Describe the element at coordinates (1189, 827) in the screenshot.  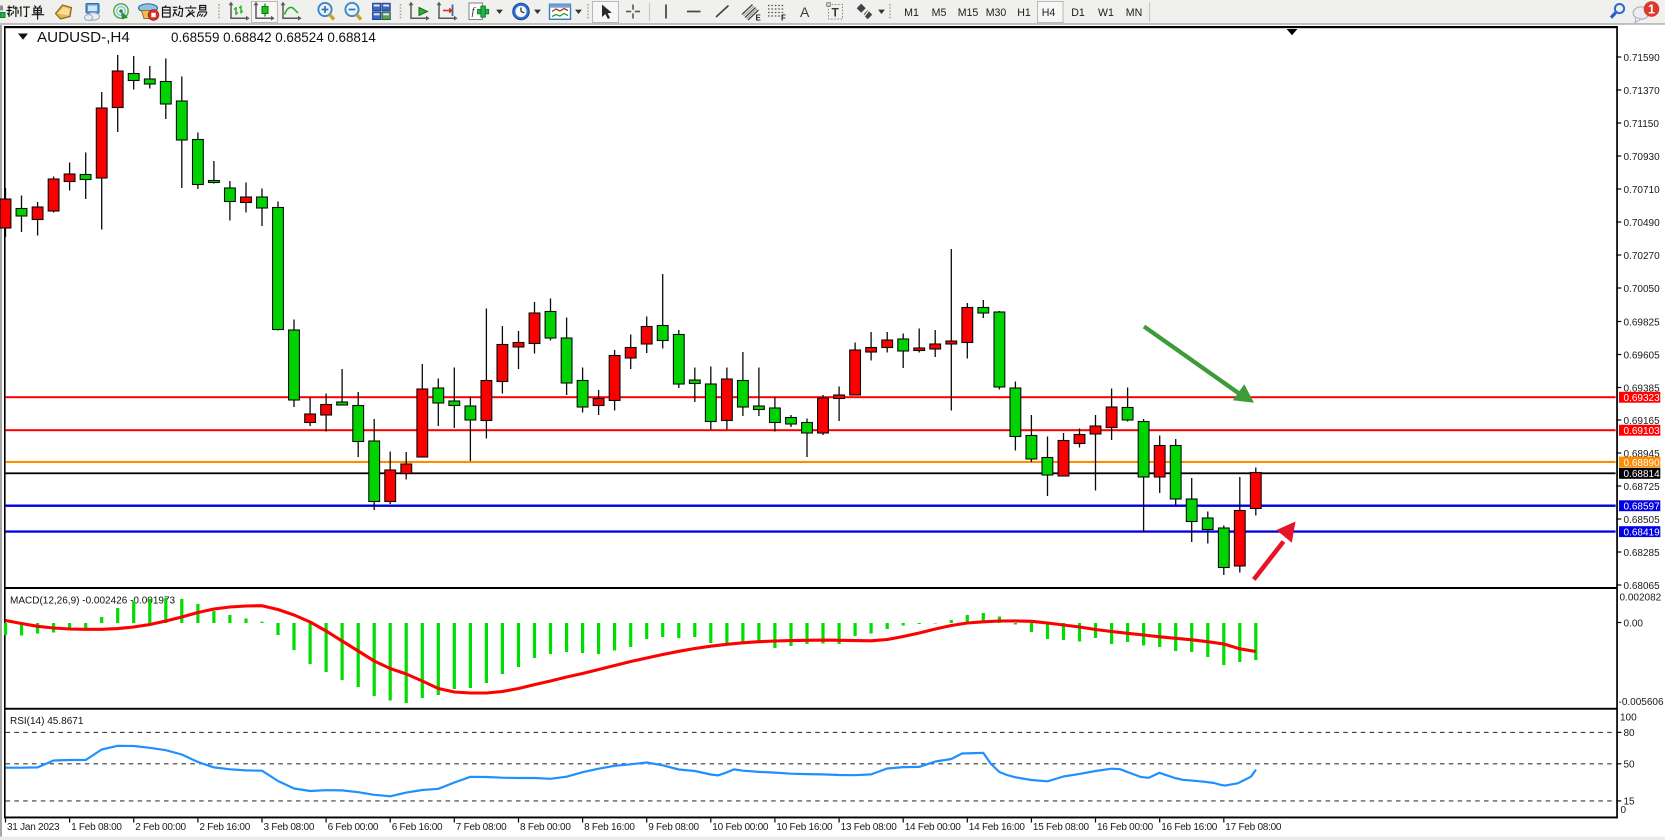
I see `svg-text: 16 Feb 16:00` at that location.